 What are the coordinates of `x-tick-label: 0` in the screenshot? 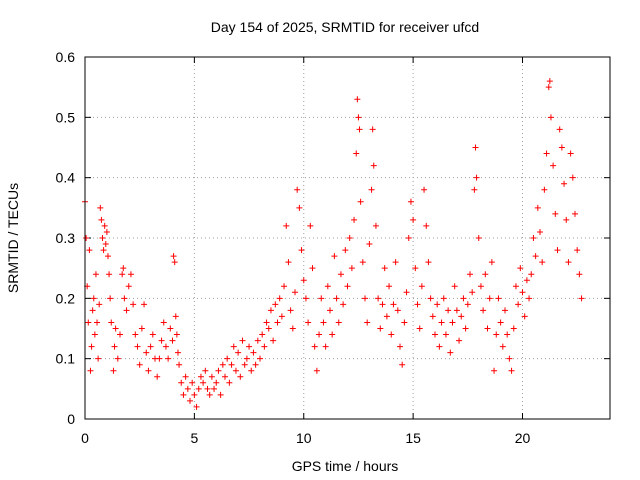 It's located at (85, 438).